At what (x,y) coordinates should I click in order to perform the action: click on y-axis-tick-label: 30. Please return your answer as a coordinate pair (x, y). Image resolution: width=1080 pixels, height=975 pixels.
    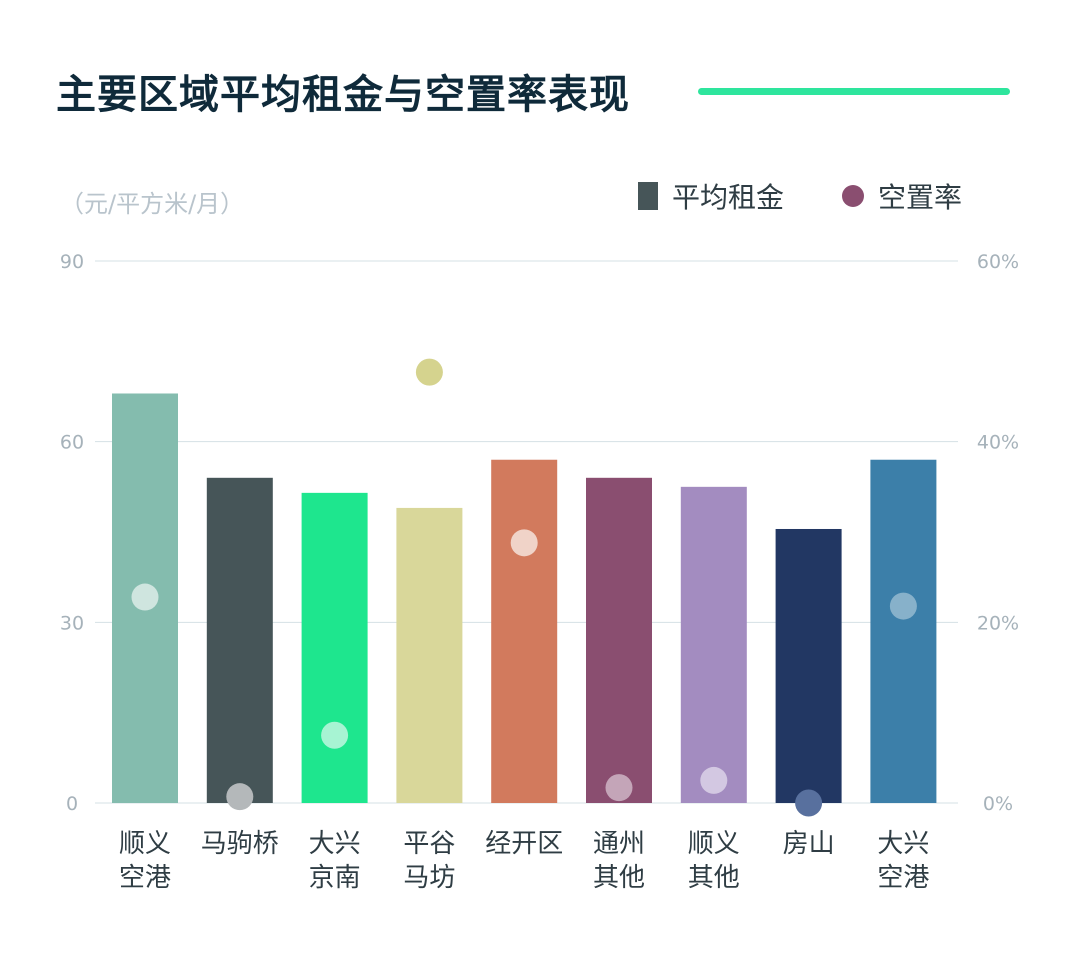
    Looking at the image, I should click on (72, 623).